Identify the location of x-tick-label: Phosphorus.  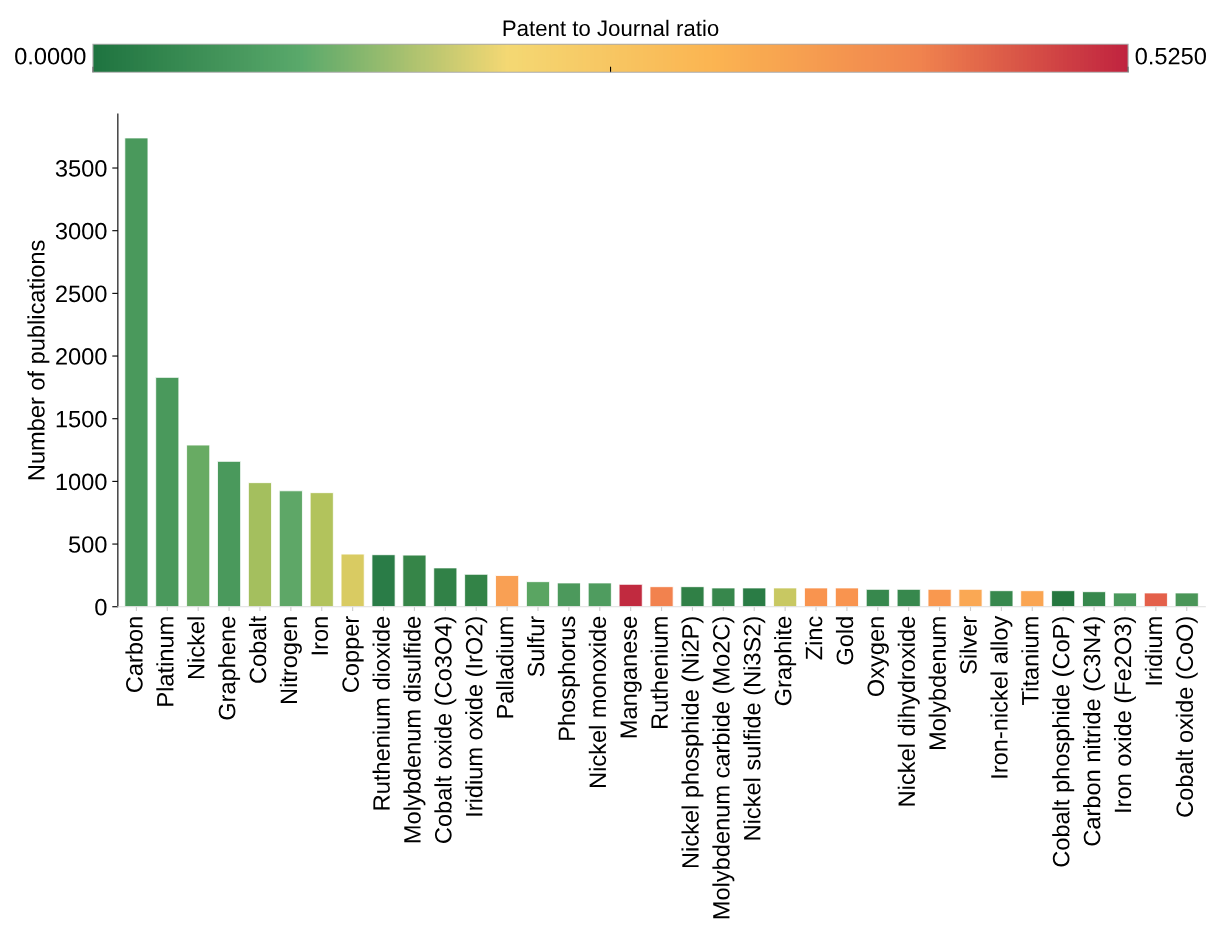
(568, 678).